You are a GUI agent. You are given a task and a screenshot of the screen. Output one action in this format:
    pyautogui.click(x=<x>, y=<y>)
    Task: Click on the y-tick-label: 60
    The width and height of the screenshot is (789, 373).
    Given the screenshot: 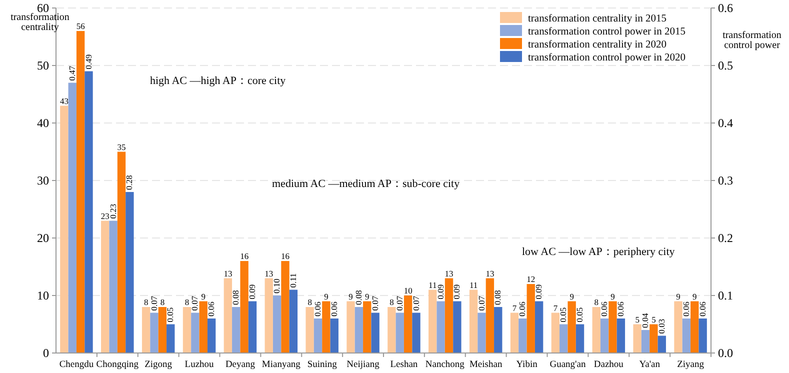 What is the action you would take?
    pyautogui.click(x=43, y=8)
    